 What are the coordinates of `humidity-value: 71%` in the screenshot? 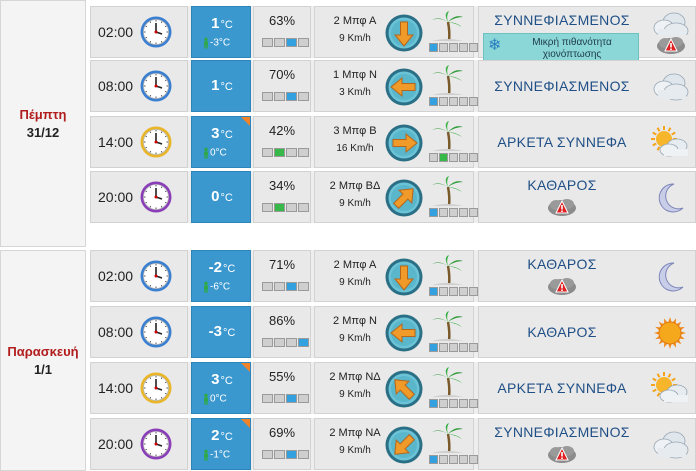 It's located at (282, 264).